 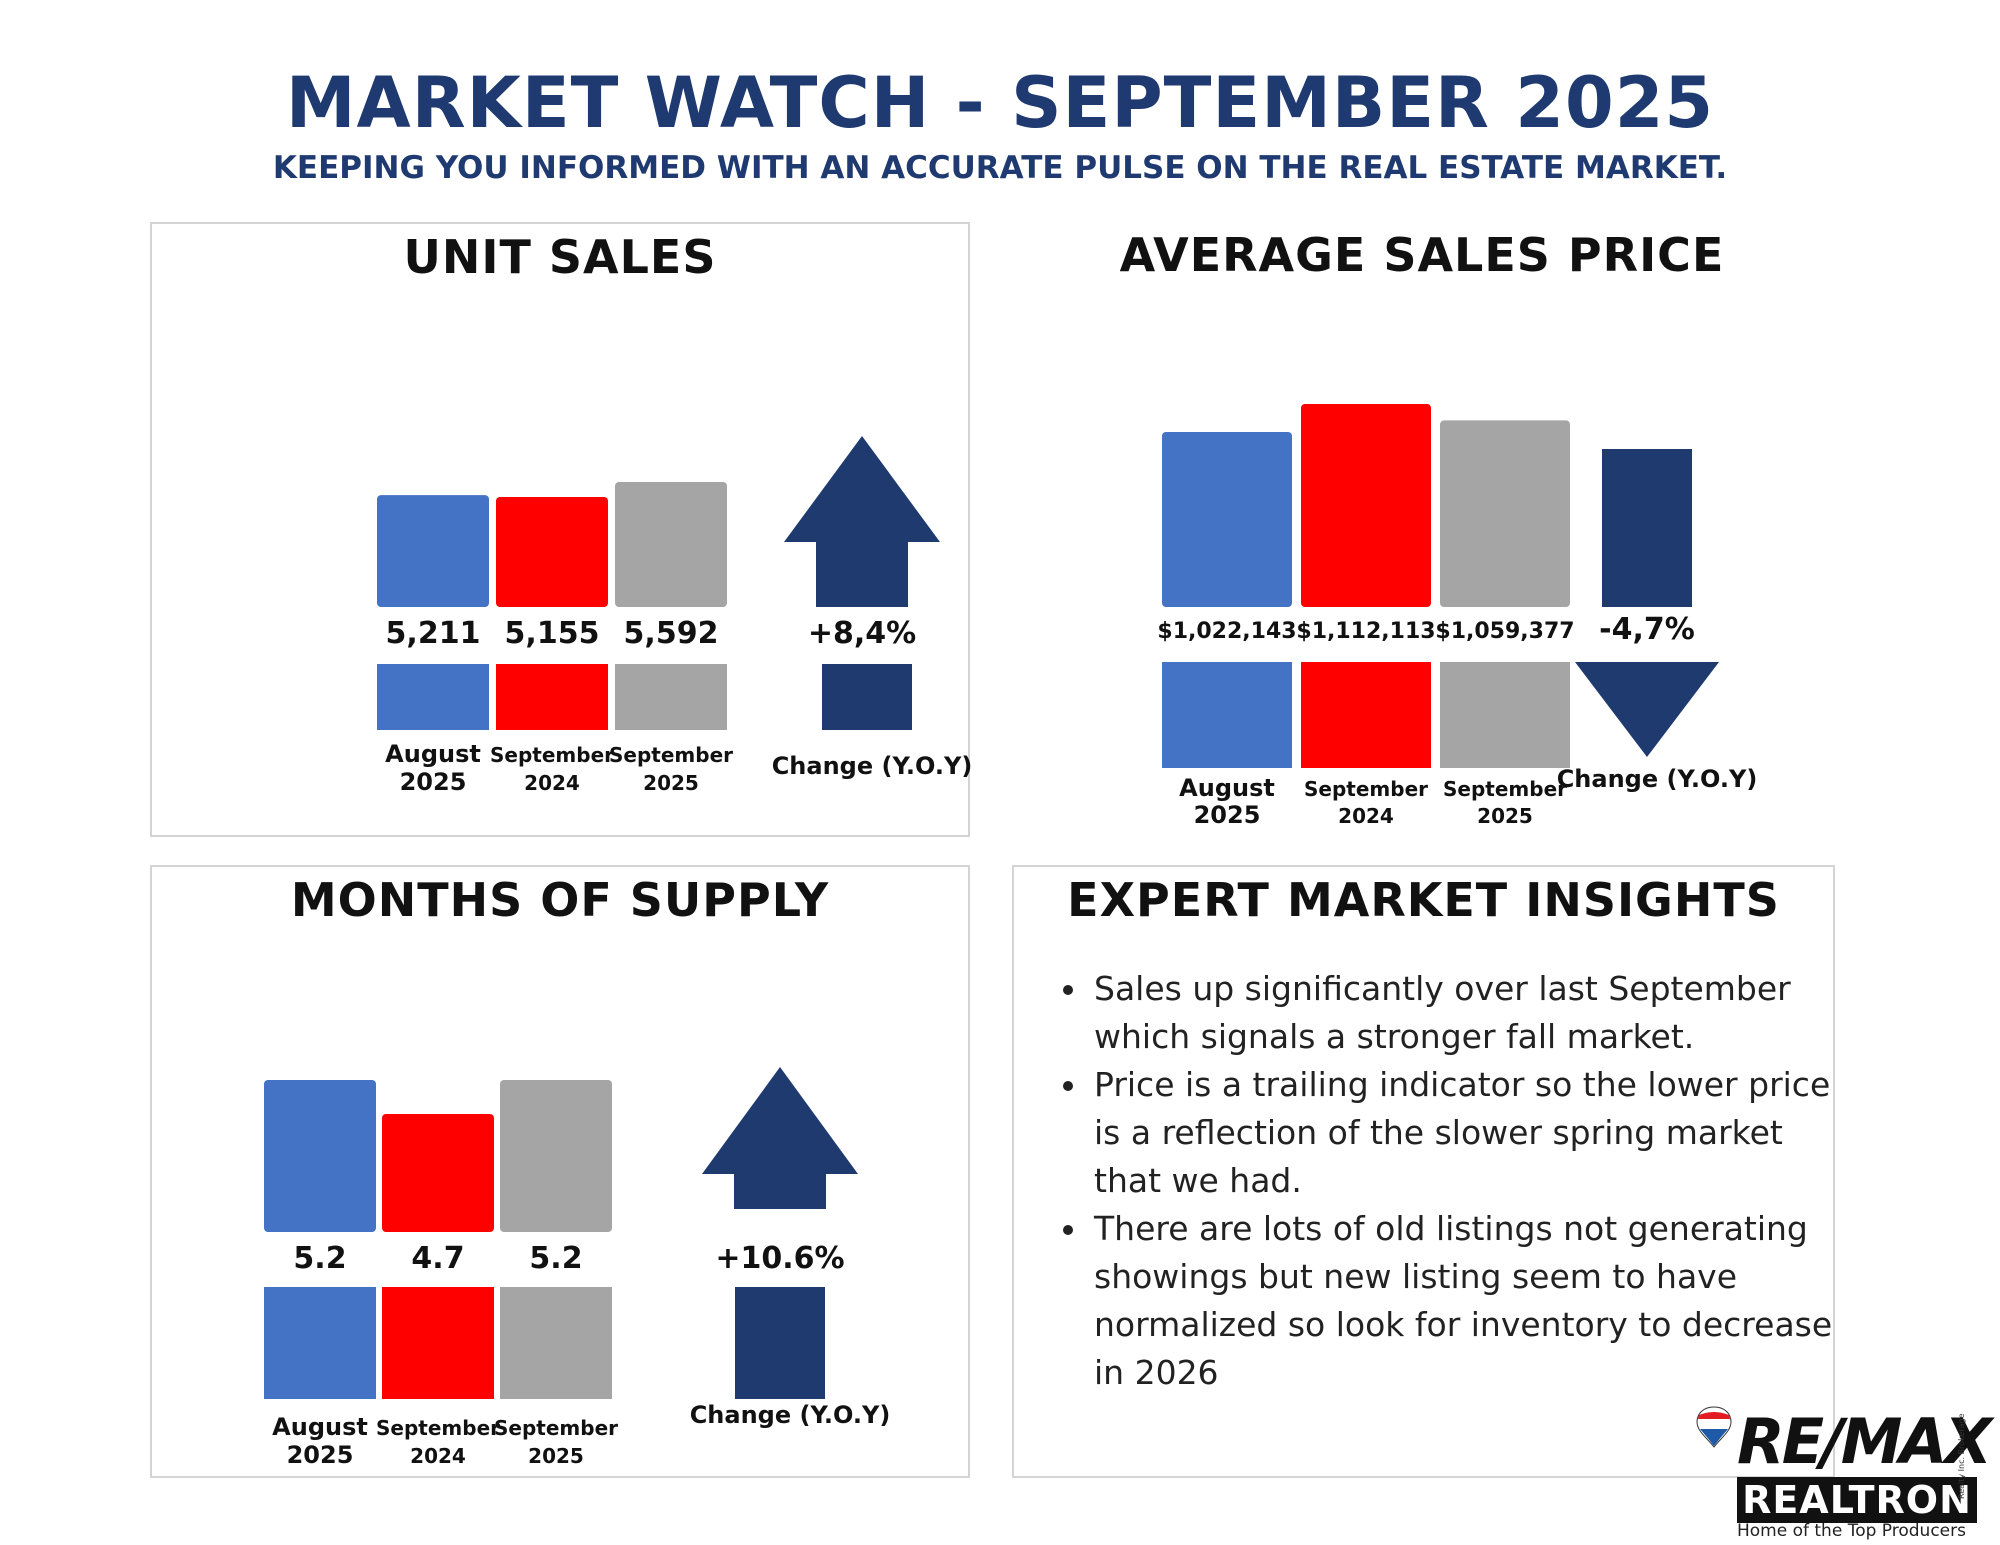 I want to click on realtron-badge: REALTRON, so click(x=1857, y=1500).